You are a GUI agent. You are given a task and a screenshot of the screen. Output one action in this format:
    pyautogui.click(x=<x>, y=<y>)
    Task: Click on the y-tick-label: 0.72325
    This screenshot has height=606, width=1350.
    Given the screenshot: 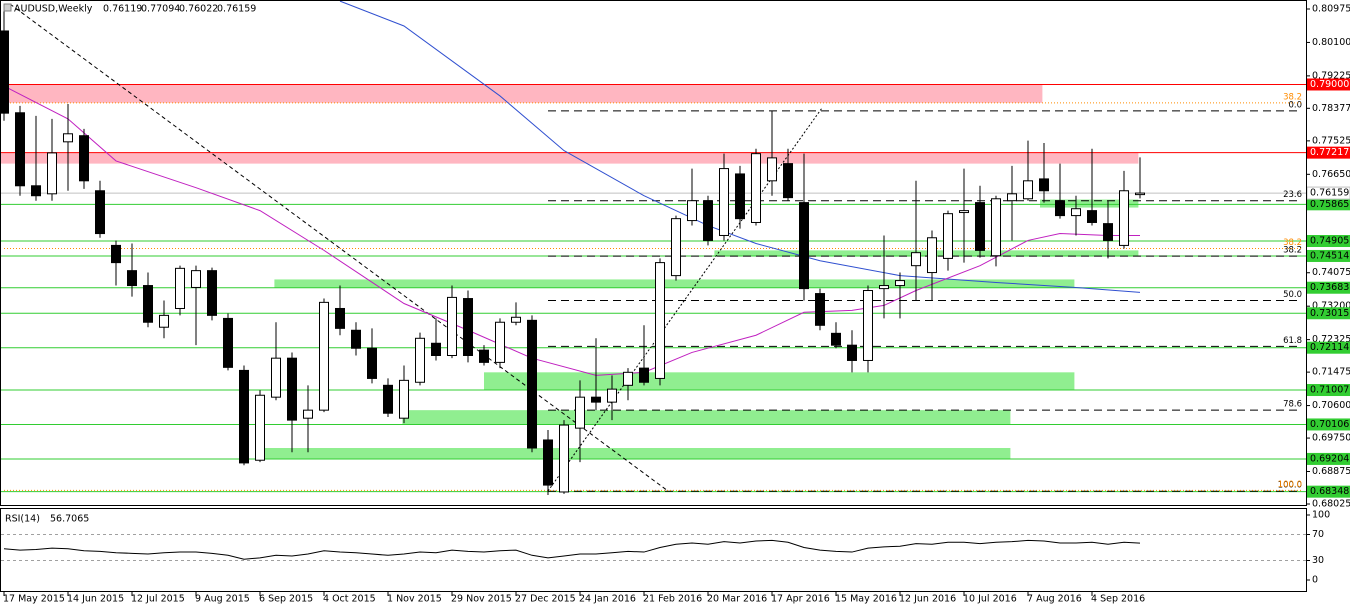 What is the action you would take?
    pyautogui.click(x=1331, y=339)
    